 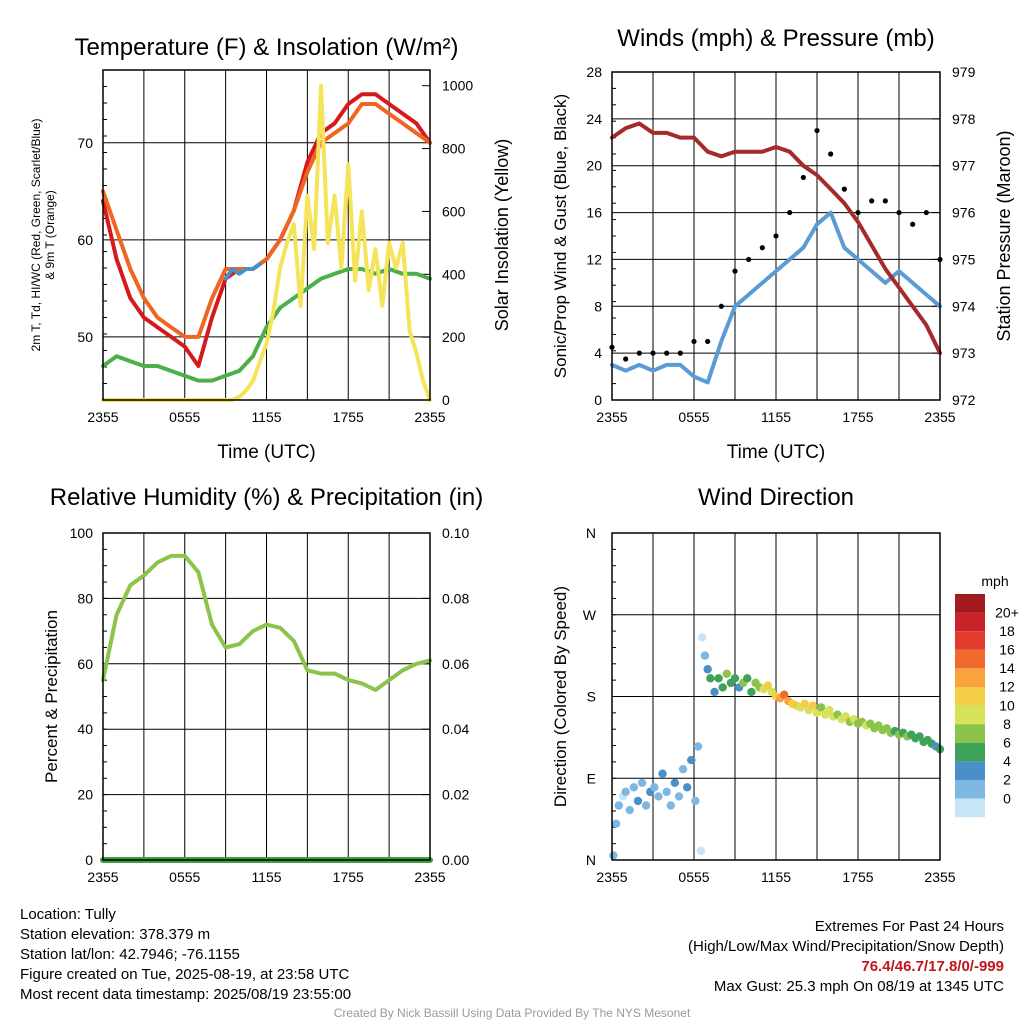 What do you see at coordinates (1007, 612) in the screenshot?
I see `legend-label: 20+` at bounding box center [1007, 612].